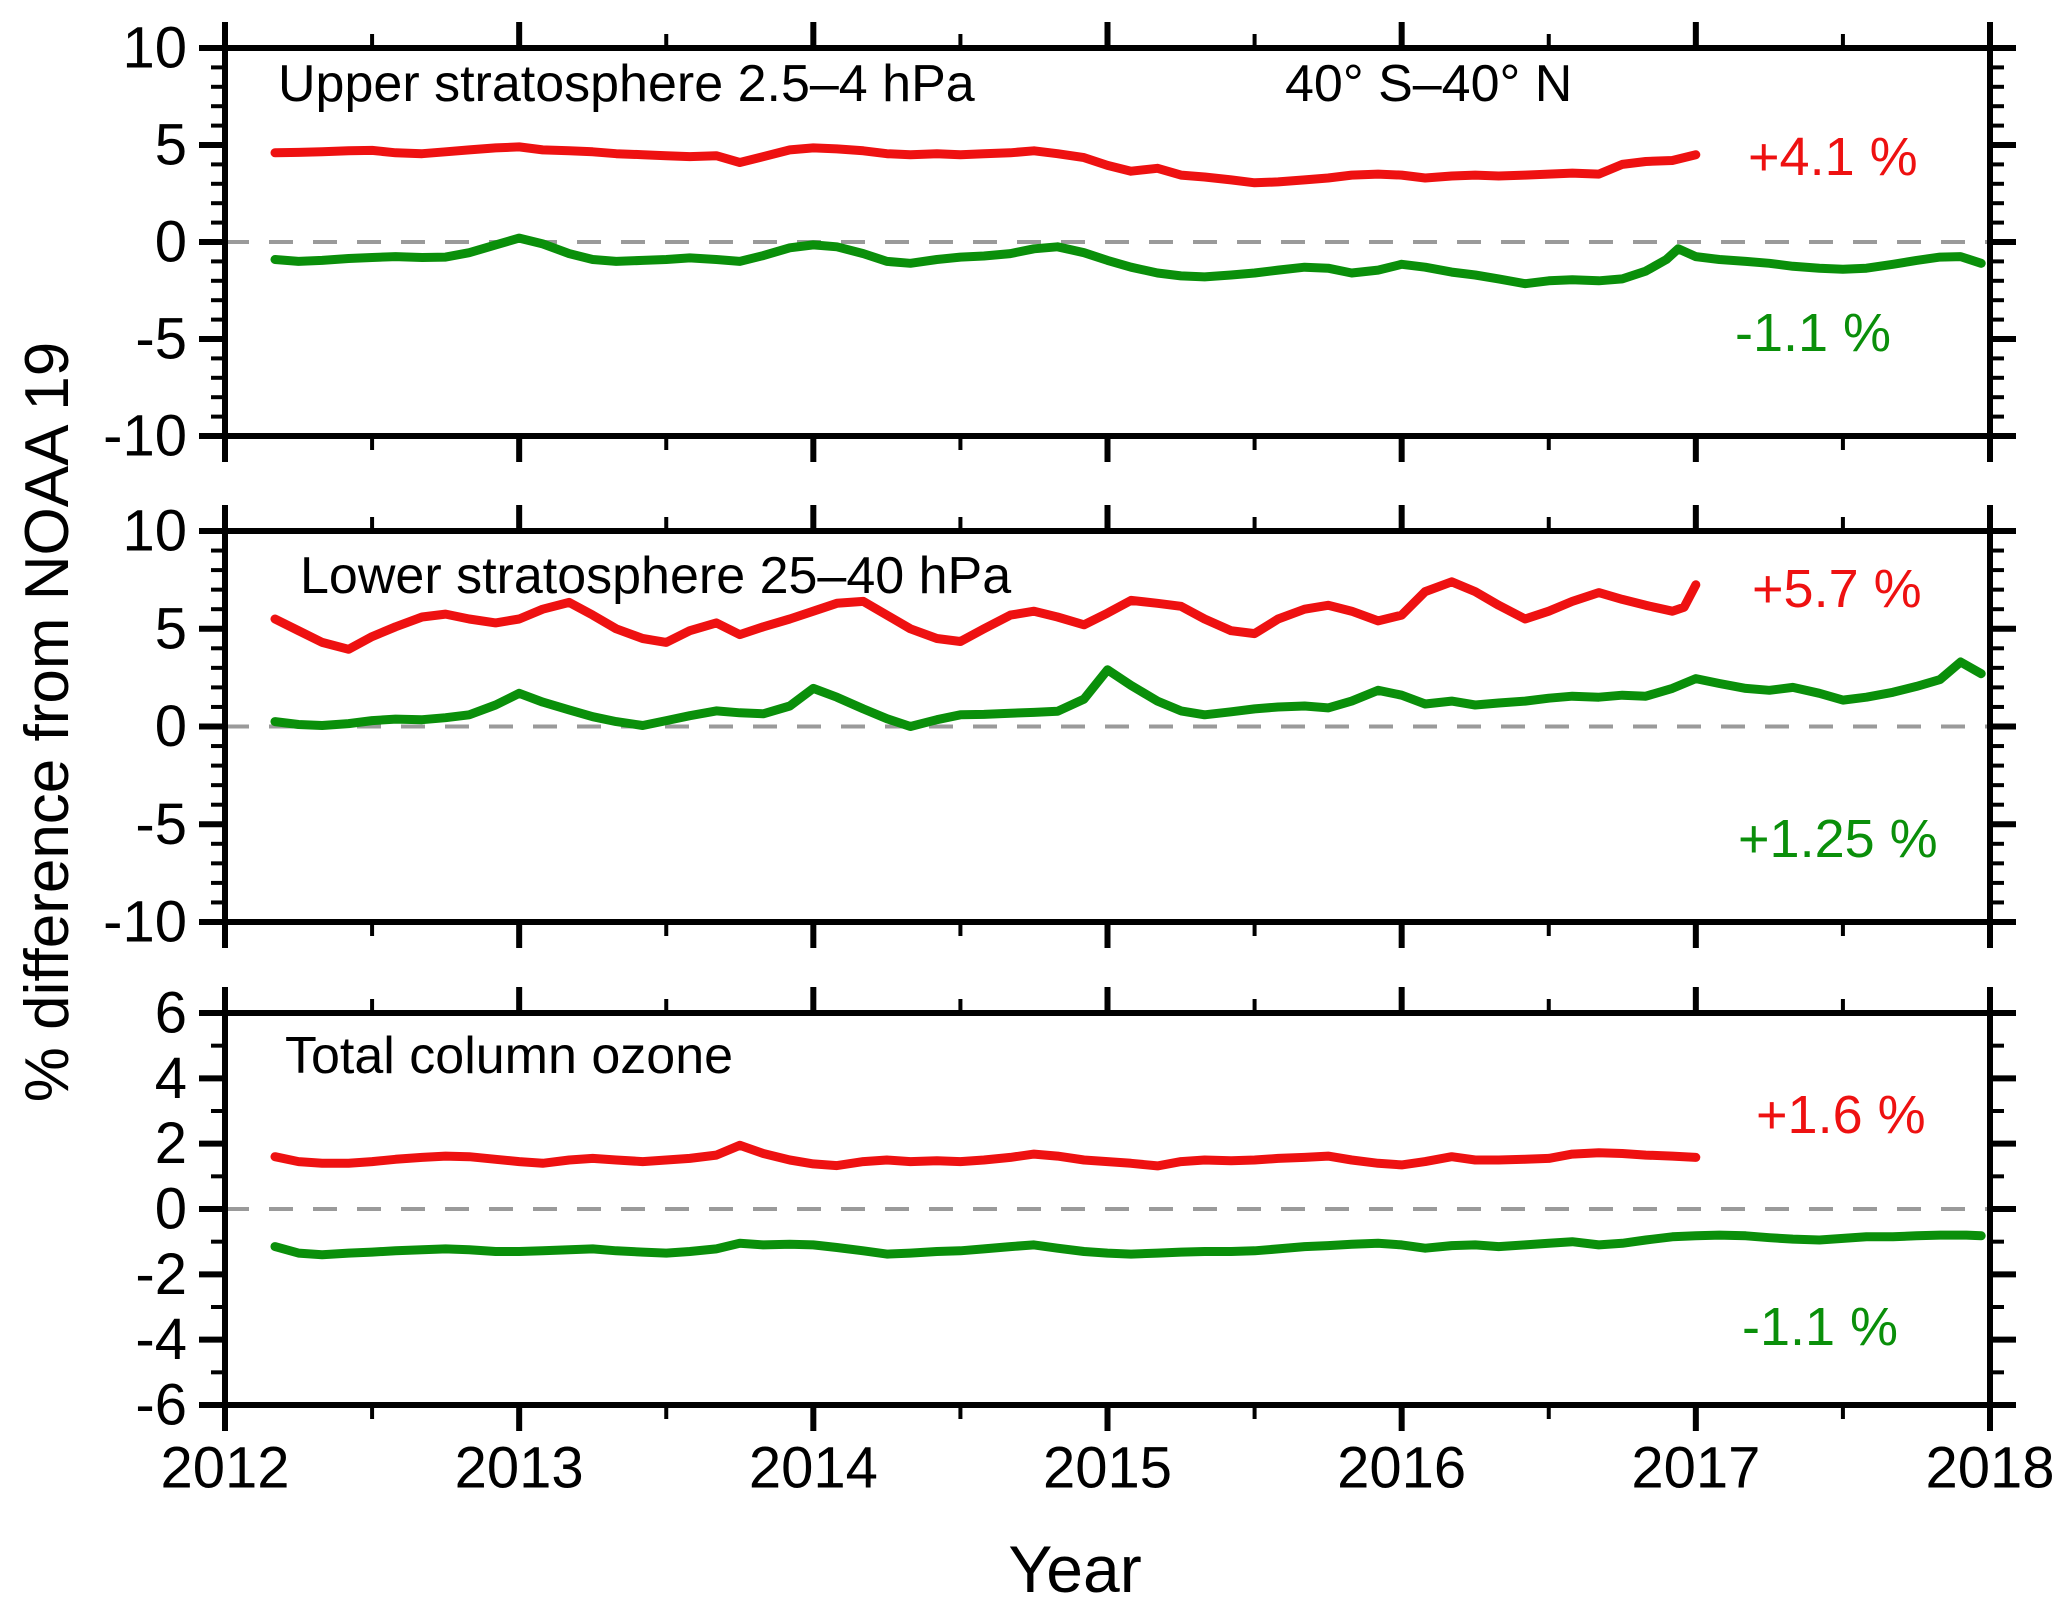 The width and height of the screenshot is (2067, 1605). What do you see at coordinates (1107, 1468) in the screenshot?
I see `x-tick-label: 2015` at bounding box center [1107, 1468].